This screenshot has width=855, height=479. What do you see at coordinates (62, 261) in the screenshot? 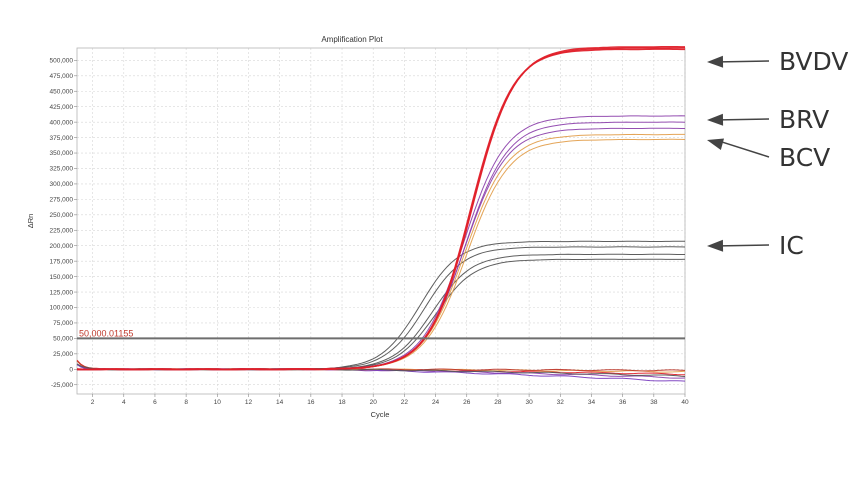
I see `y-tick-label: 175,000` at bounding box center [62, 261].